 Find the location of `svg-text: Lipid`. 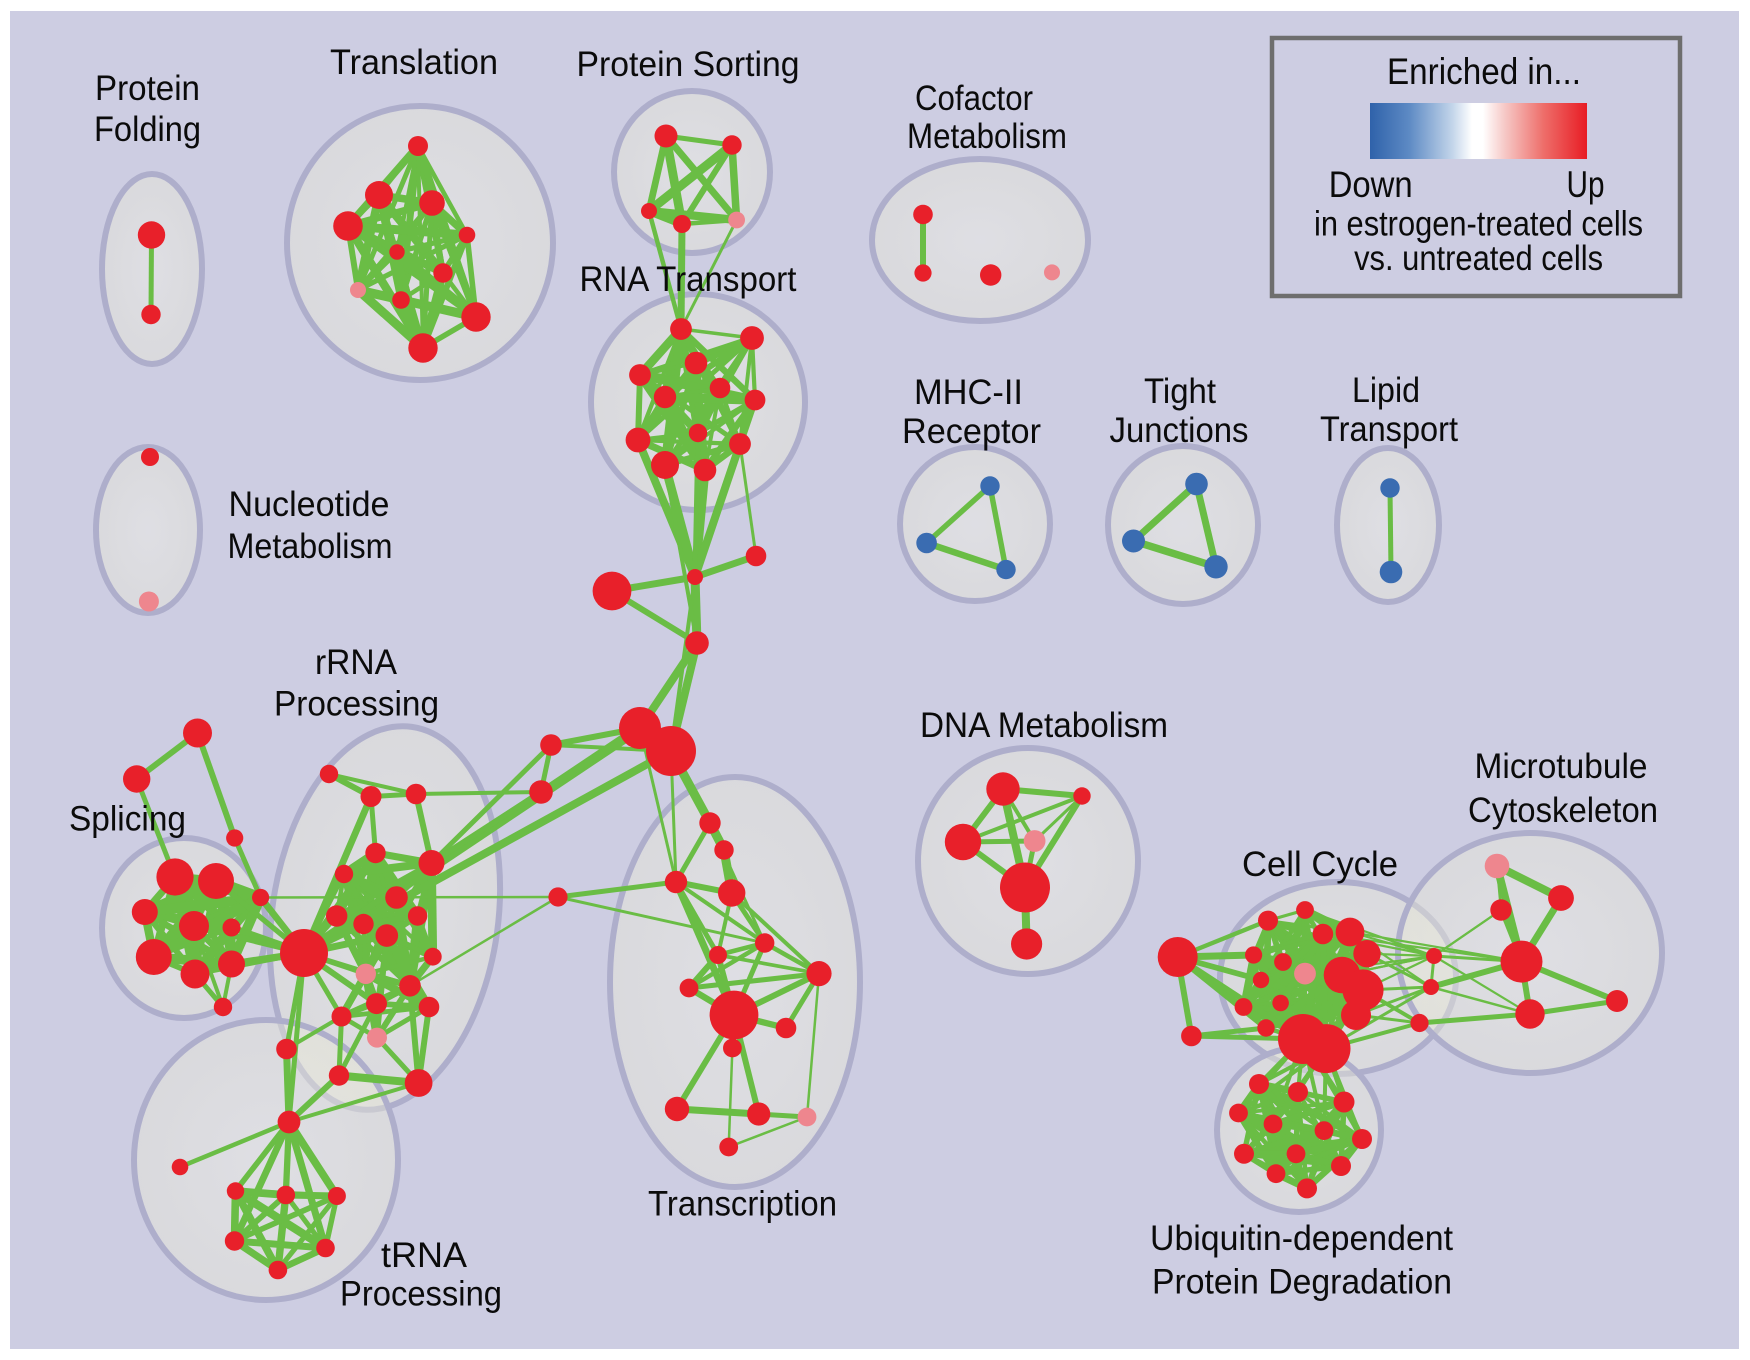

svg-text: Lipid is located at coordinates (1386, 390).